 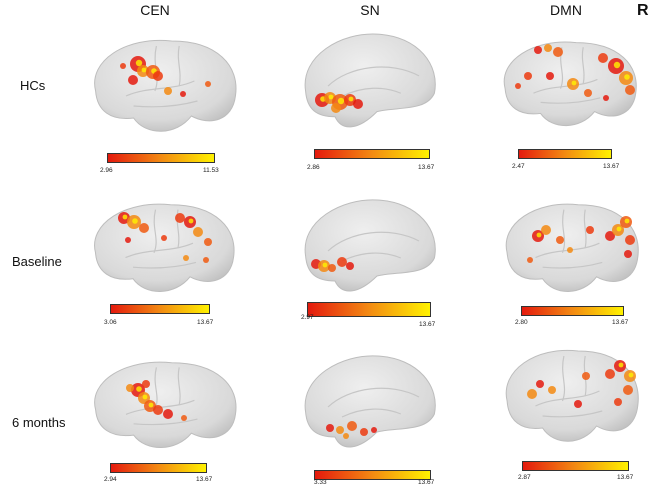 What do you see at coordinates (39, 422) in the screenshot?
I see `row-label-6-months: 6 months` at bounding box center [39, 422].